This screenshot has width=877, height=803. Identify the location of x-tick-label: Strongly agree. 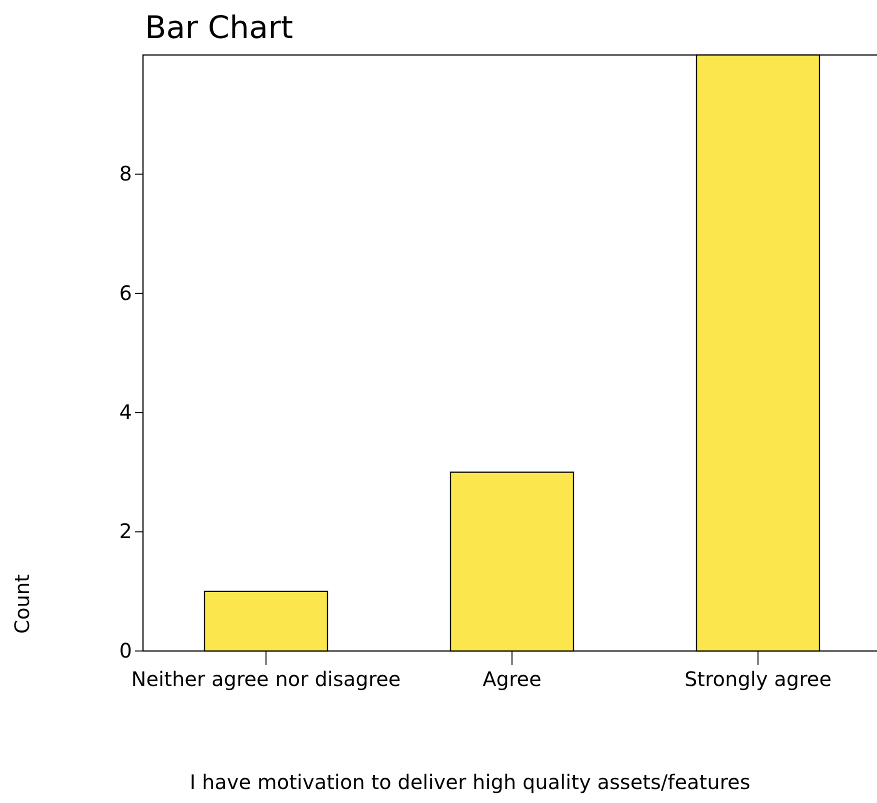
(758, 679).